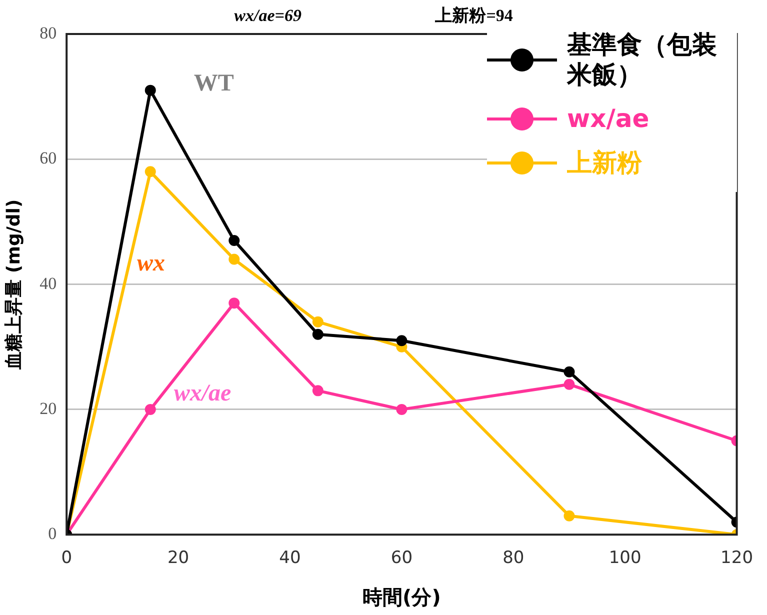 This screenshot has height=615, width=767. Describe the element at coordinates (66, 558) in the screenshot. I see `x-tick-label: 0` at that location.